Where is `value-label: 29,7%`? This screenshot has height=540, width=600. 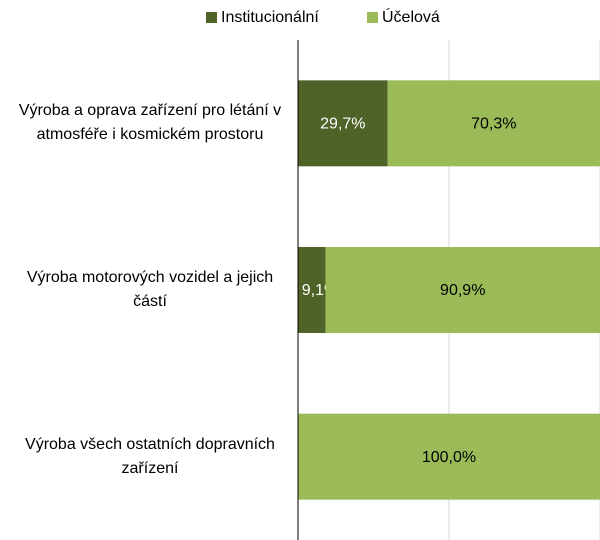 value-label: 29,7% is located at coordinates (342, 124).